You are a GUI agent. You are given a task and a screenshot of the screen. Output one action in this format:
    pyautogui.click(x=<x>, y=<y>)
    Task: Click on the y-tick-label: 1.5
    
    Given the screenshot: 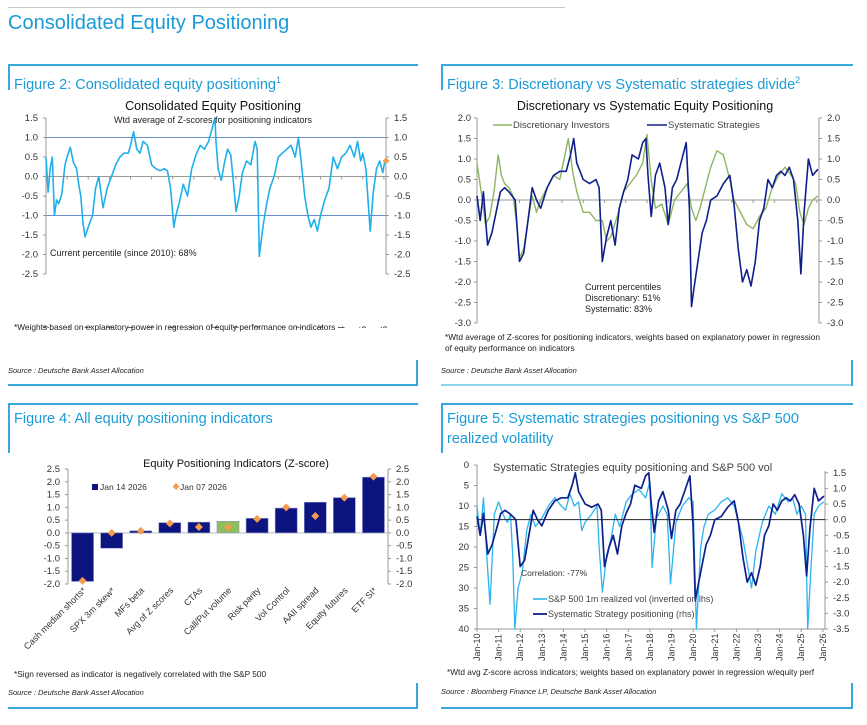 What is the action you would take?
    pyautogui.click(x=53, y=495)
    